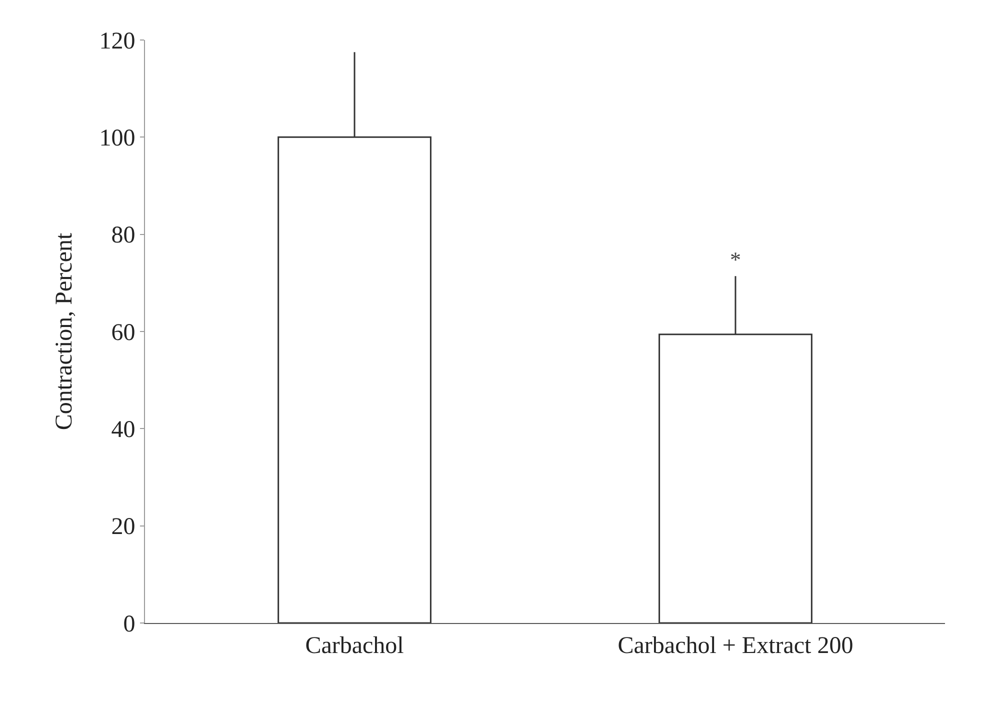 The width and height of the screenshot is (1000, 713). Describe the element at coordinates (117, 139) in the screenshot. I see `y-tick-label: 100` at that location.